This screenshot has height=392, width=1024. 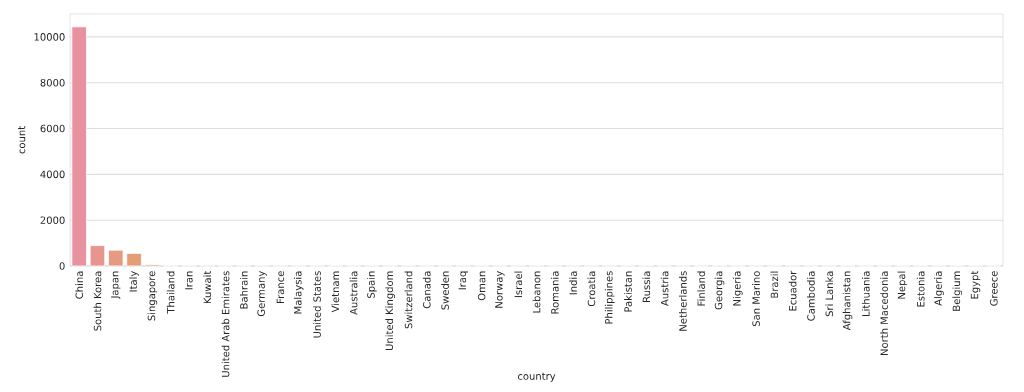 I want to click on x-tick-label: Estonia, so click(x=920, y=289).